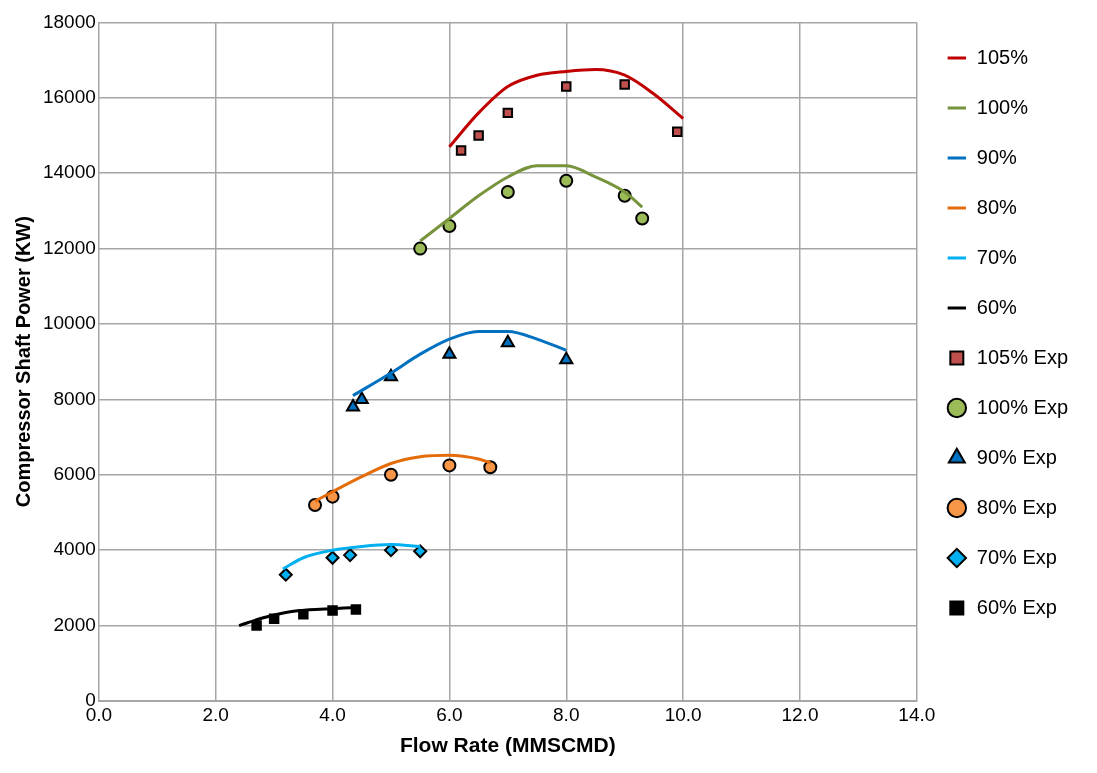 Image resolution: width=1097 pixels, height=773 pixels. I want to click on legend-label: 60% Exp, so click(1016, 606).